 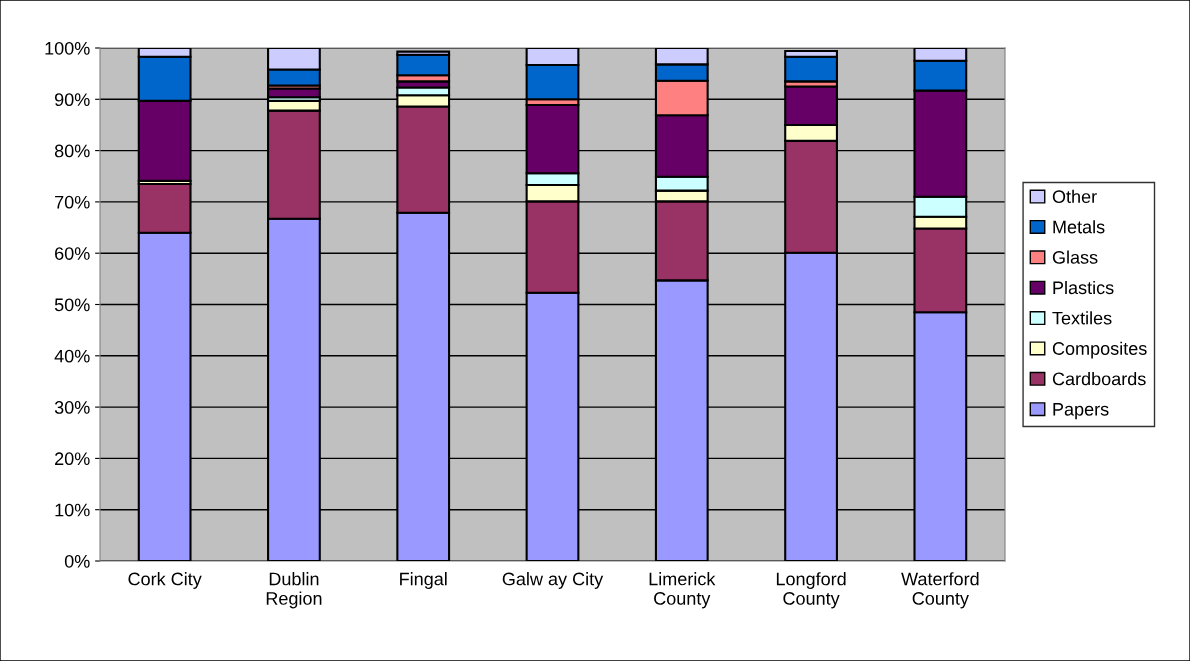 I want to click on legend-label: Other, so click(x=1074, y=196).